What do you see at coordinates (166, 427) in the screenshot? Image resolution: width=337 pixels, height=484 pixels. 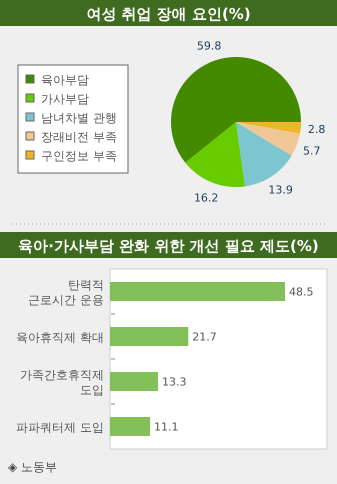 I see `data-label: 11.1` at bounding box center [166, 427].